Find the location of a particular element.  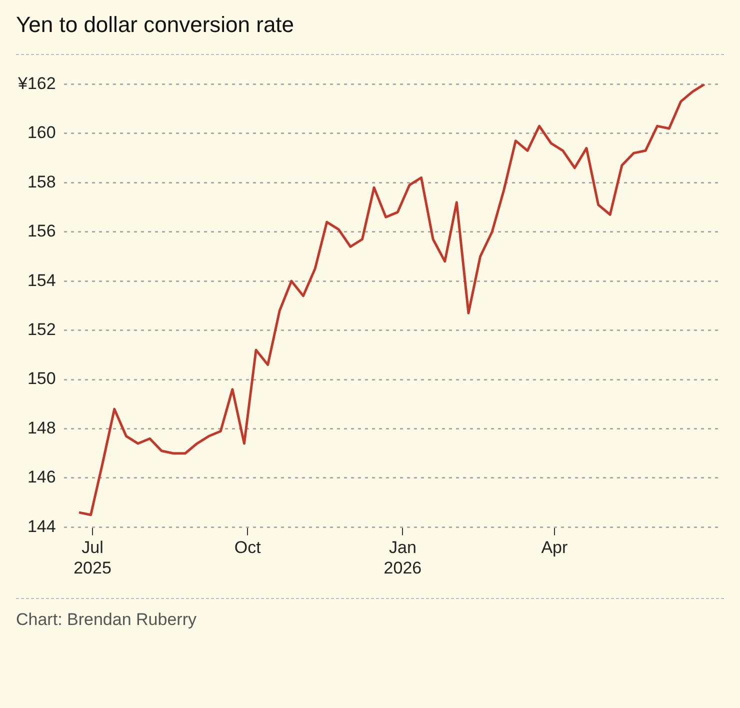

y-tick-label: 144 is located at coordinates (41, 526).